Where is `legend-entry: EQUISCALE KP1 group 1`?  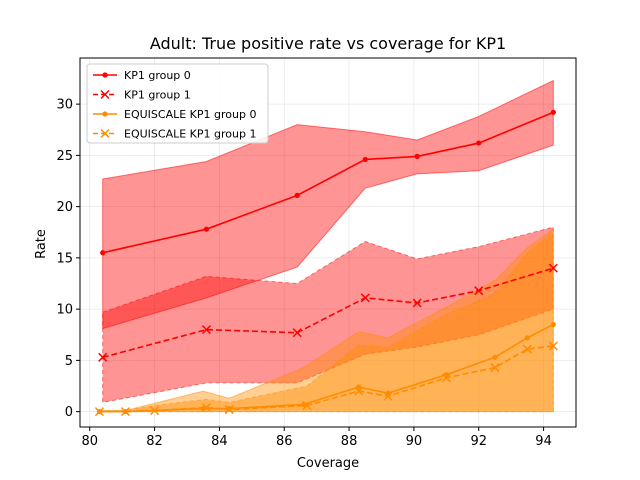
legend-entry: EQUISCALE KP1 group 1 is located at coordinates (174, 134).